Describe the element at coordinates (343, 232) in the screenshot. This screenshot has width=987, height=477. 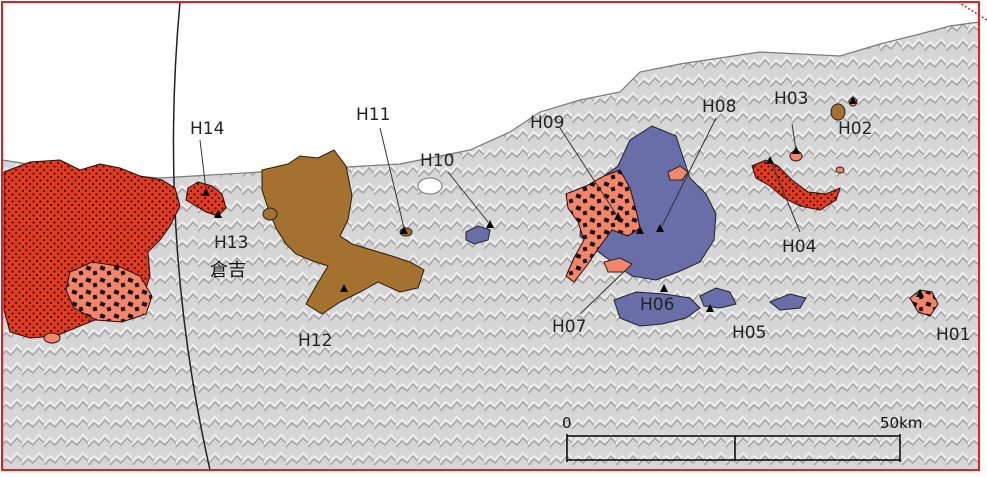
I see `brown-unit` at that location.